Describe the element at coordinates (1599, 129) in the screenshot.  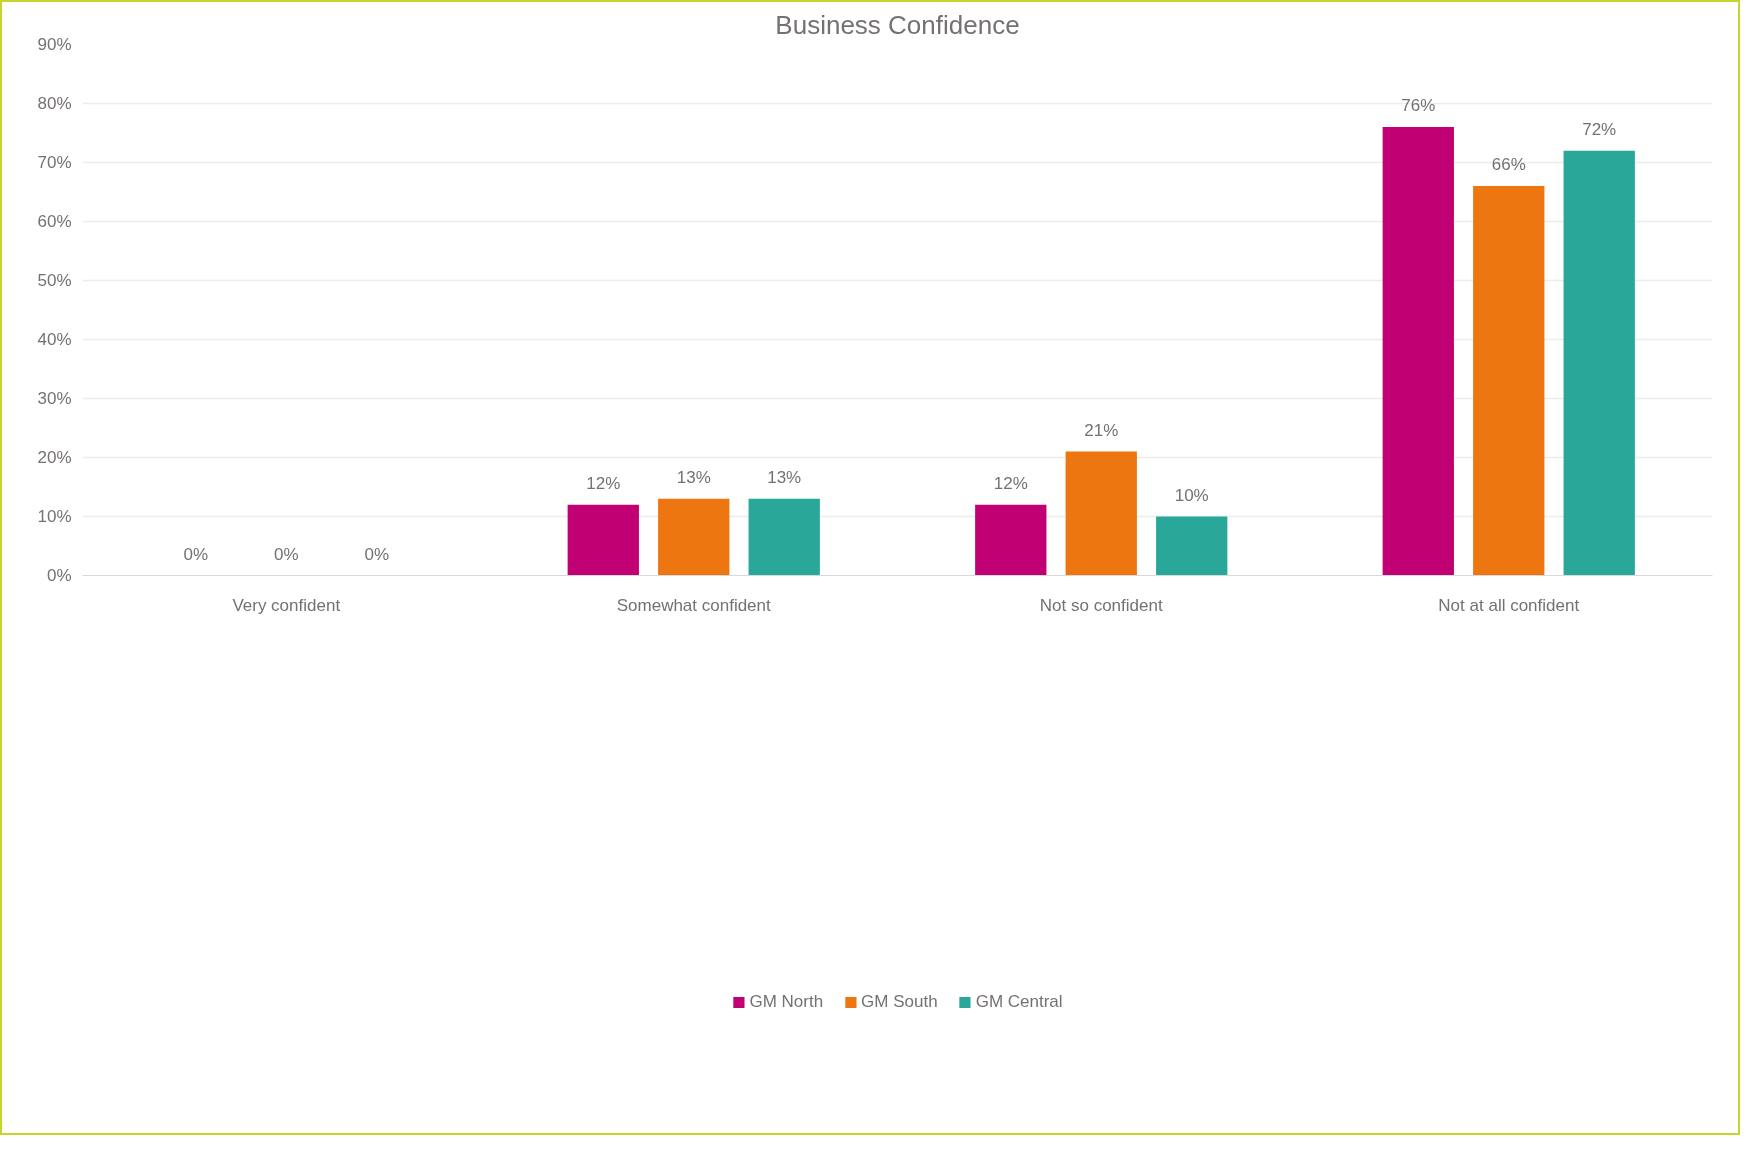
I see `text: 72%` at that location.